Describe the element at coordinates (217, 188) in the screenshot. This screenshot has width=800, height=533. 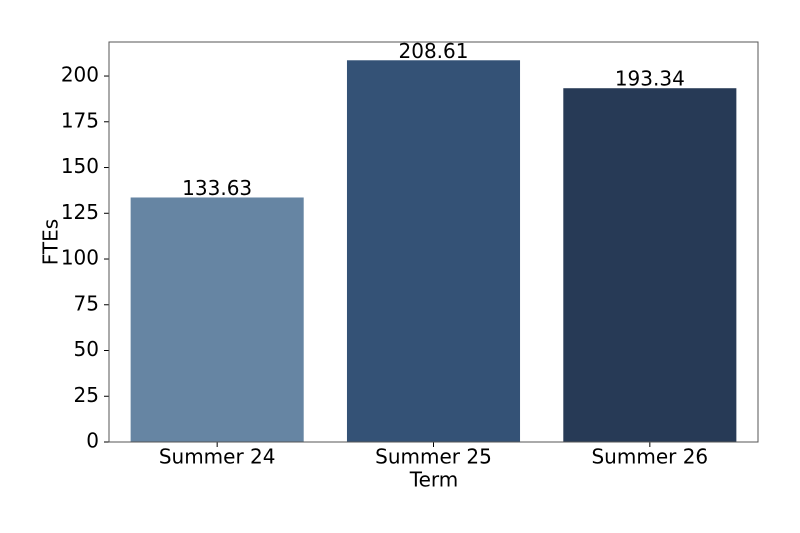
I see `value-label: 133.63` at that location.